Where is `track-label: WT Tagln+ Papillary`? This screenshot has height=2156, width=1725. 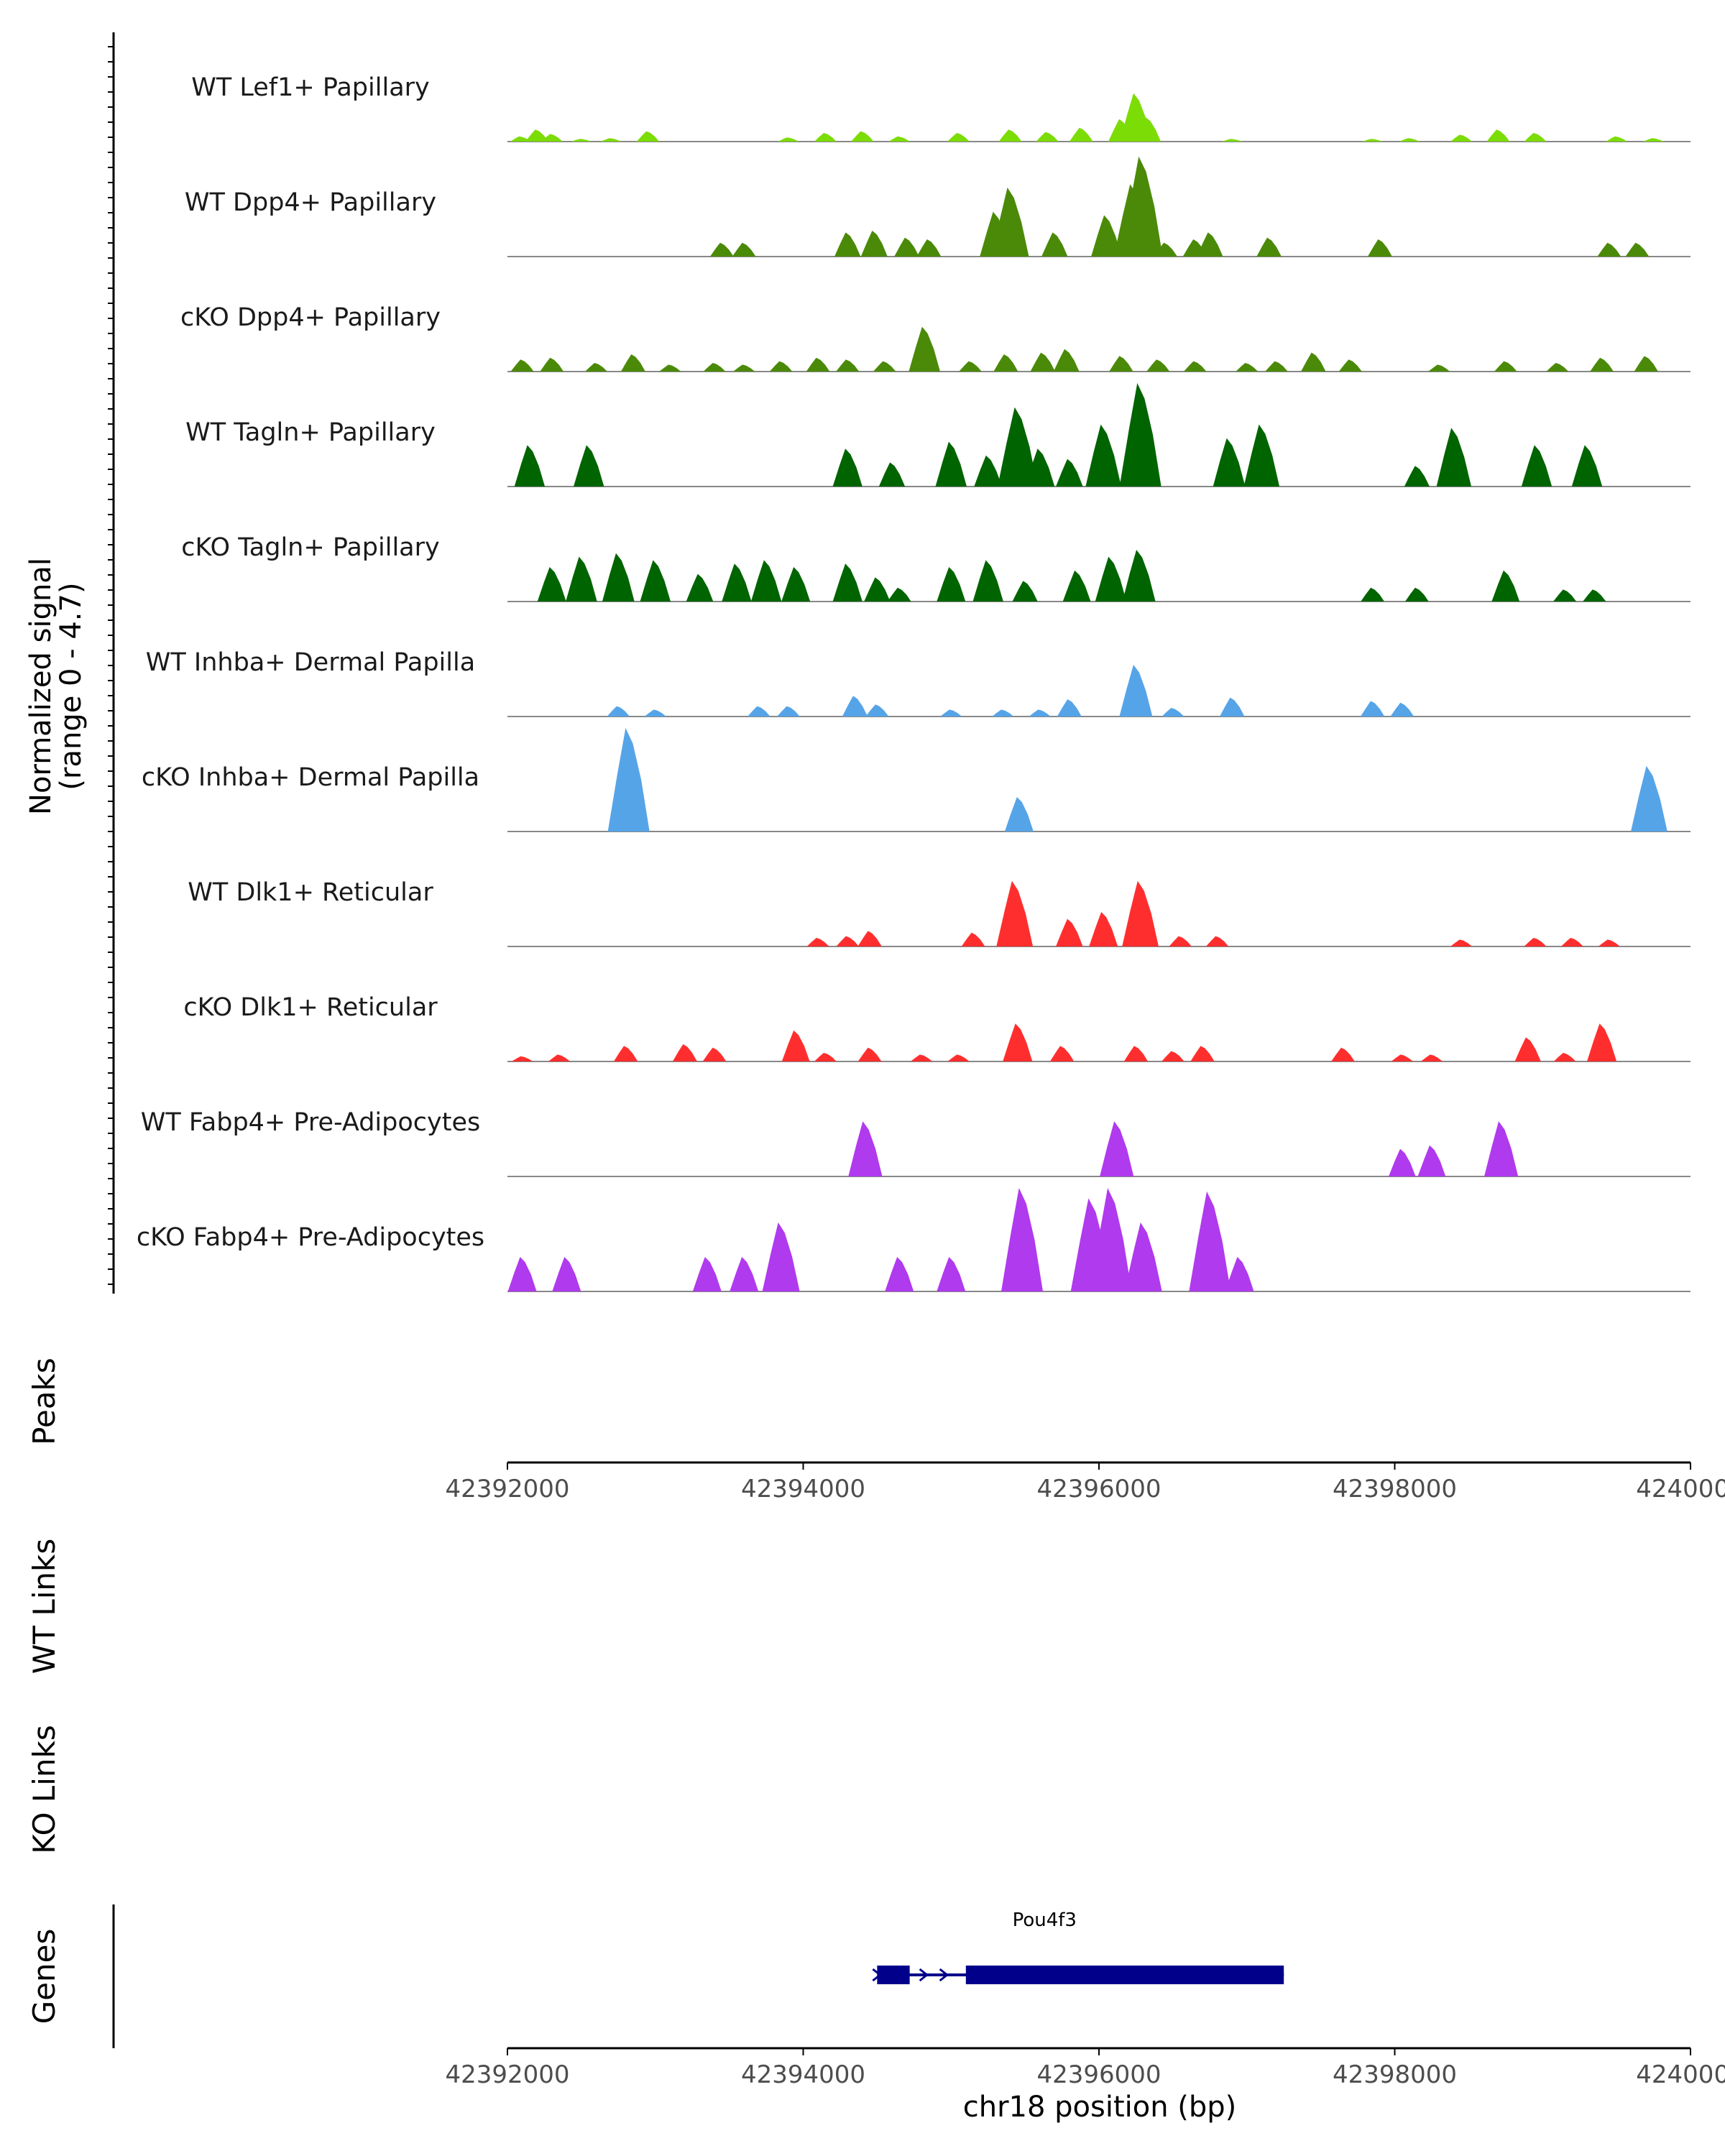 track-label: WT Tagln+ Papillary is located at coordinates (310, 432).